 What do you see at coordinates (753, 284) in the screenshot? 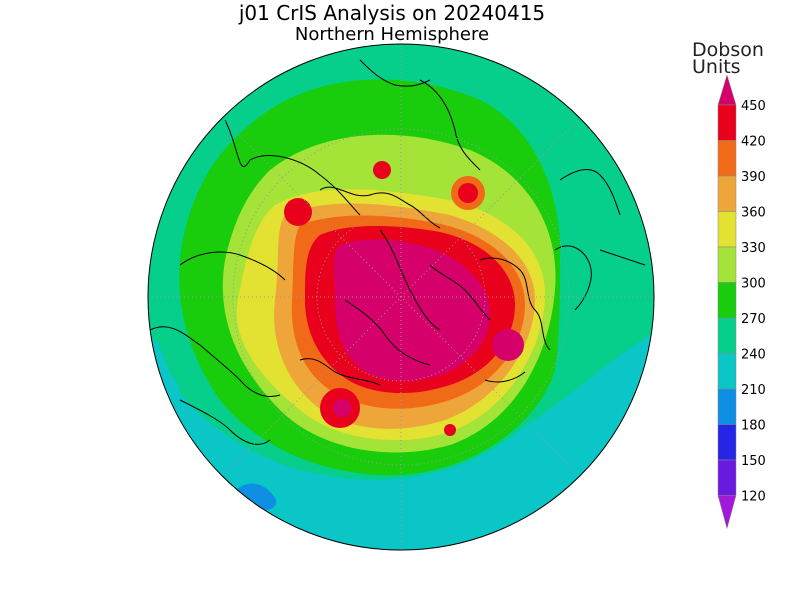
I see `colorbar-tick-label: 300` at bounding box center [753, 284].